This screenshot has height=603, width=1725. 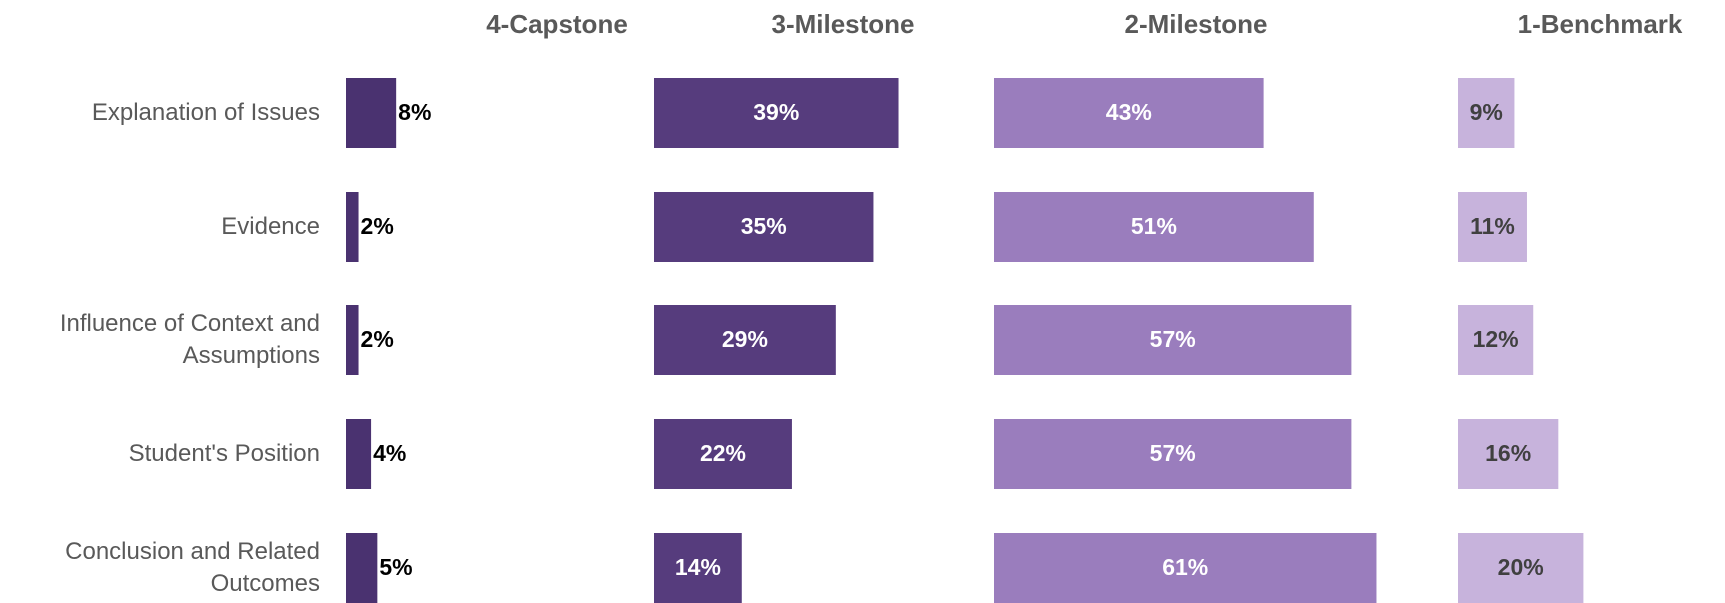 What do you see at coordinates (189, 339) in the screenshot?
I see `category-label: Influence of Context and Assumptions` at bounding box center [189, 339].